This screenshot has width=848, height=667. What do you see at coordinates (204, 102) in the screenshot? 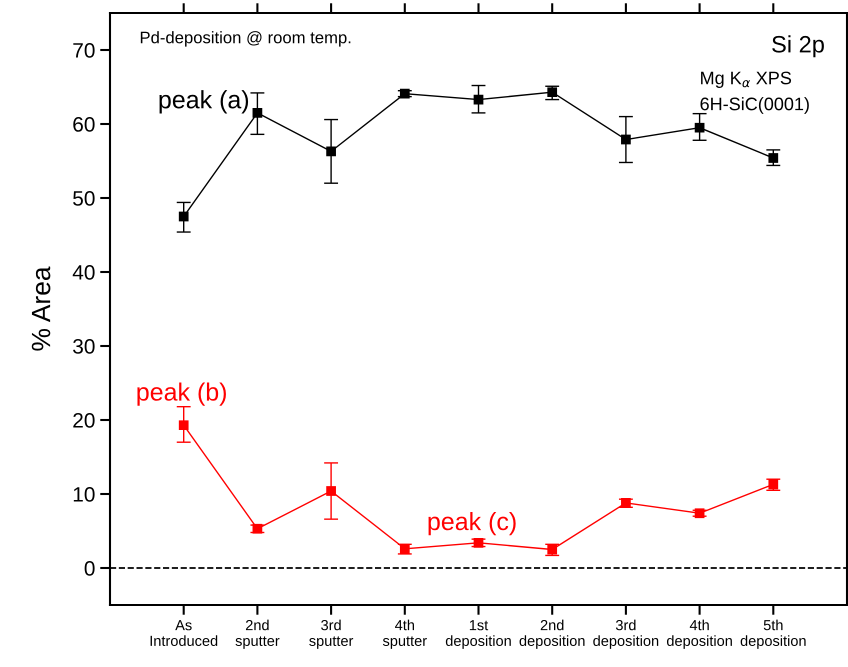
I see `annotation: peak (a)` at bounding box center [204, 102].